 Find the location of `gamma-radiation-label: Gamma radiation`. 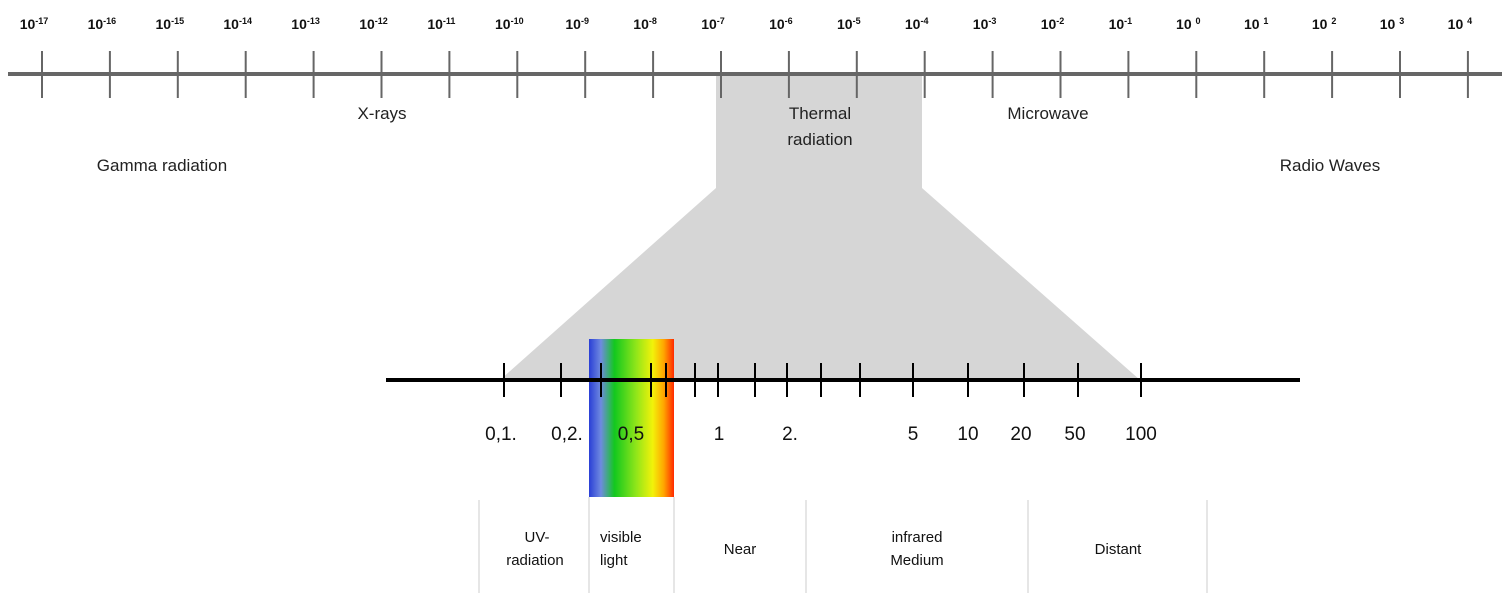

gamma-radiation-label: Gamma radiation is located at coordinates (162, 165).